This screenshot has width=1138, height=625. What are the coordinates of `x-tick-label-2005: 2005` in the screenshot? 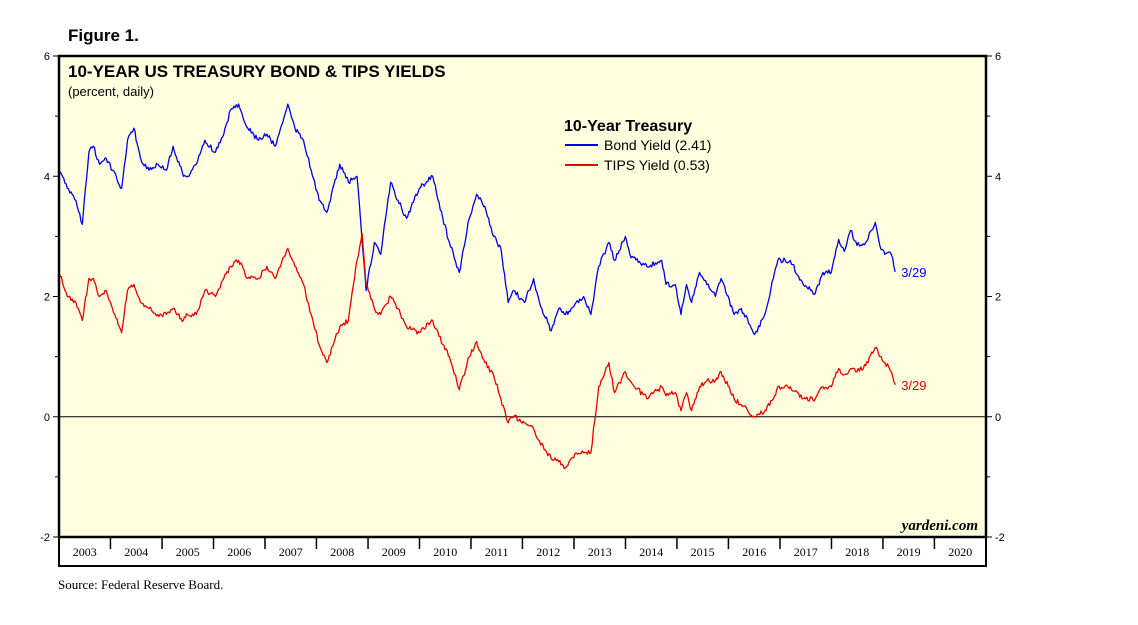 It's located at (188, 552).